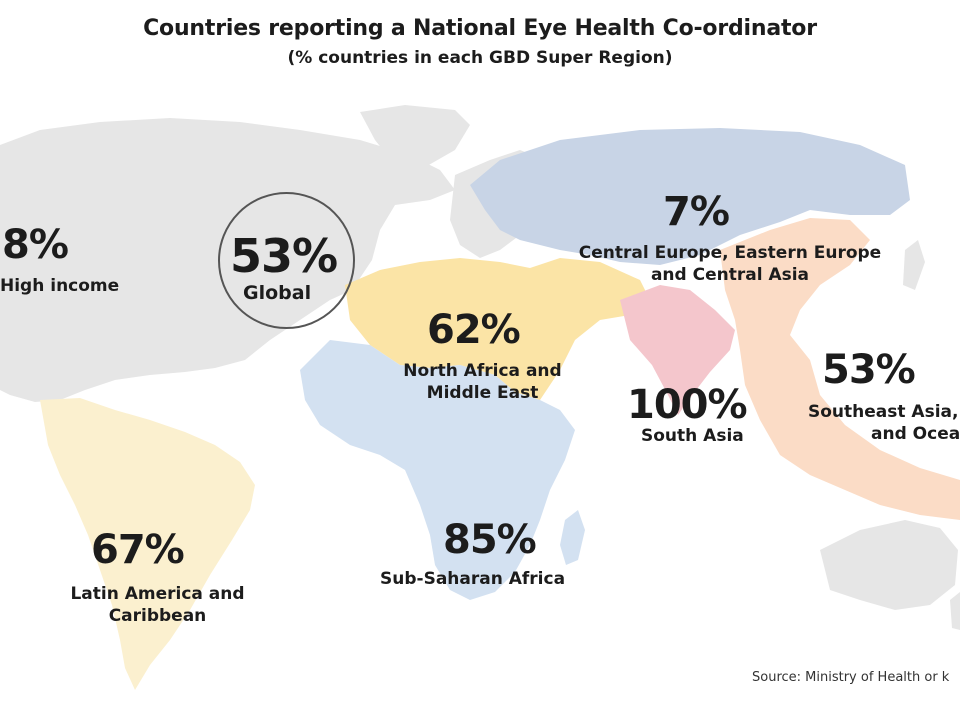  What do you see at coordinates (437, 470) in the screenshot?
I see `region-ssa` at bounding box center [437, 470].